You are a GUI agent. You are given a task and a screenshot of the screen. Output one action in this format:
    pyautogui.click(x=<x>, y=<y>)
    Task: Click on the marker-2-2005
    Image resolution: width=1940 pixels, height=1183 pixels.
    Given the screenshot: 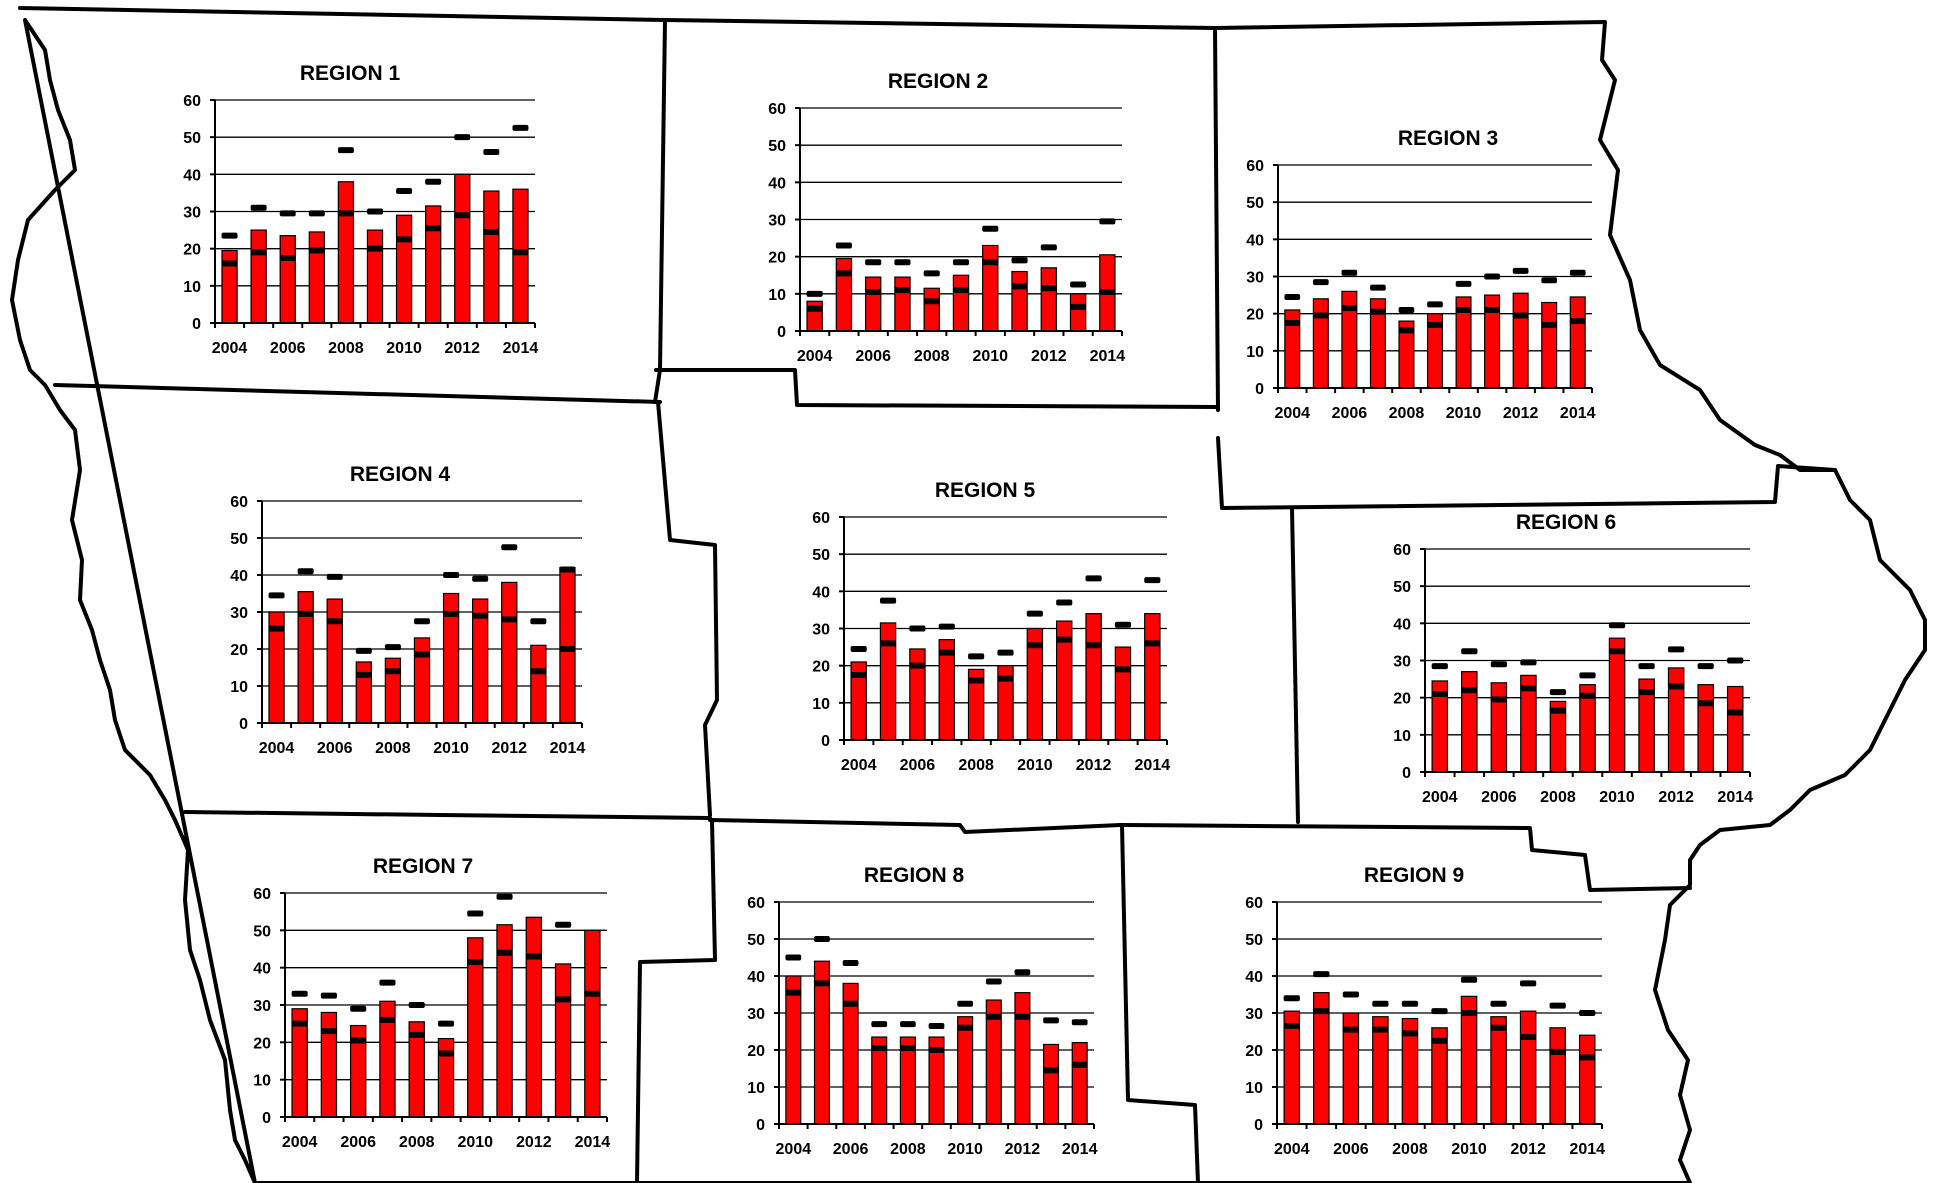 What is the action you would take?
    pyautogui.click(x=822, y=983)
    